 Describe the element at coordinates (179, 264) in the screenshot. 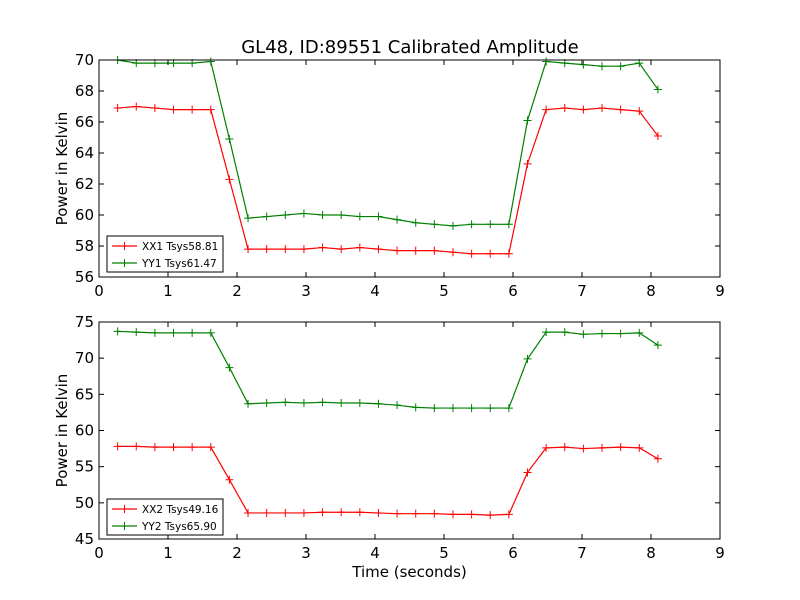

I see `legend-label: YY1 Tsys61.47` at that location.